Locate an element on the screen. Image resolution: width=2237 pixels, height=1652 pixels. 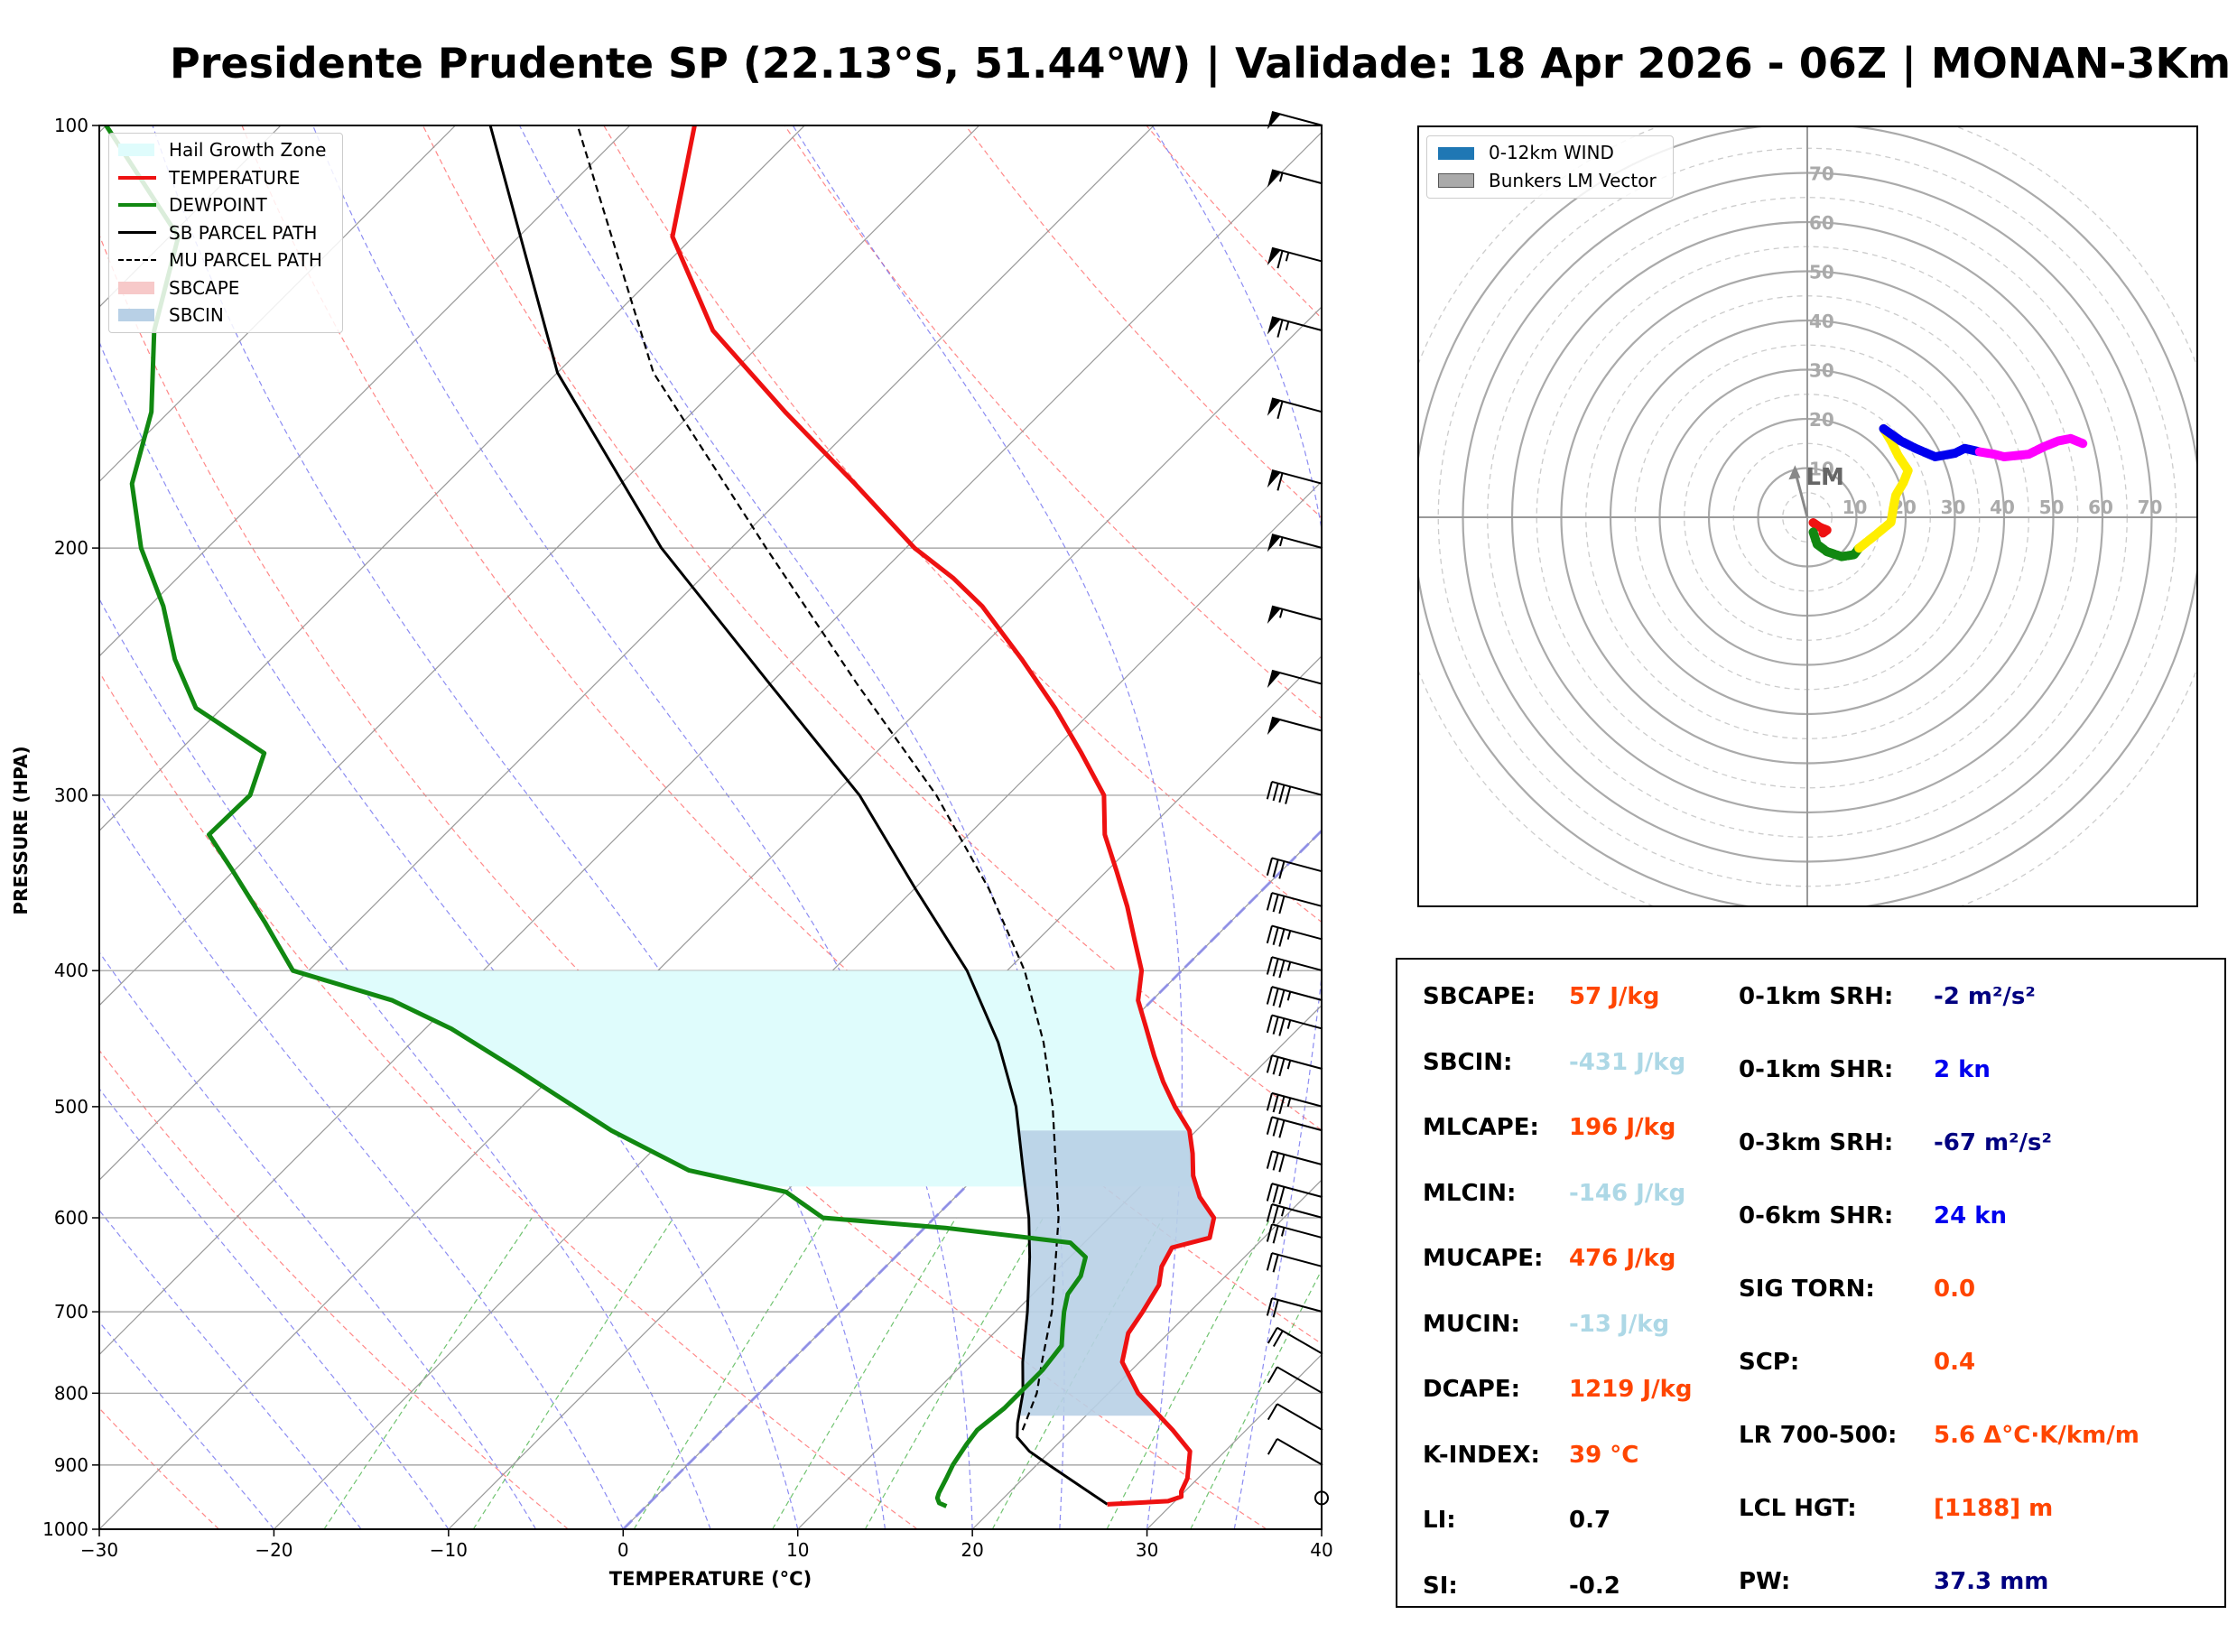
hodograph-traces: LM is located at coordinates (1938, 492).